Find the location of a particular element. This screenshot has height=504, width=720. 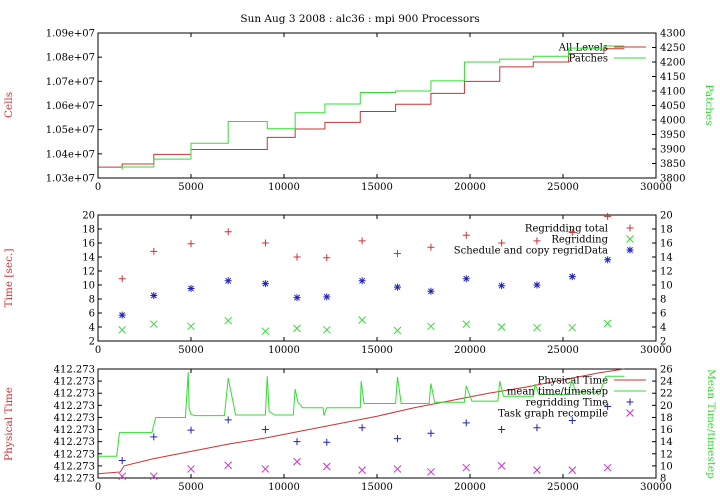

legend-label: Physical Time is located at coordinates (573, 381).